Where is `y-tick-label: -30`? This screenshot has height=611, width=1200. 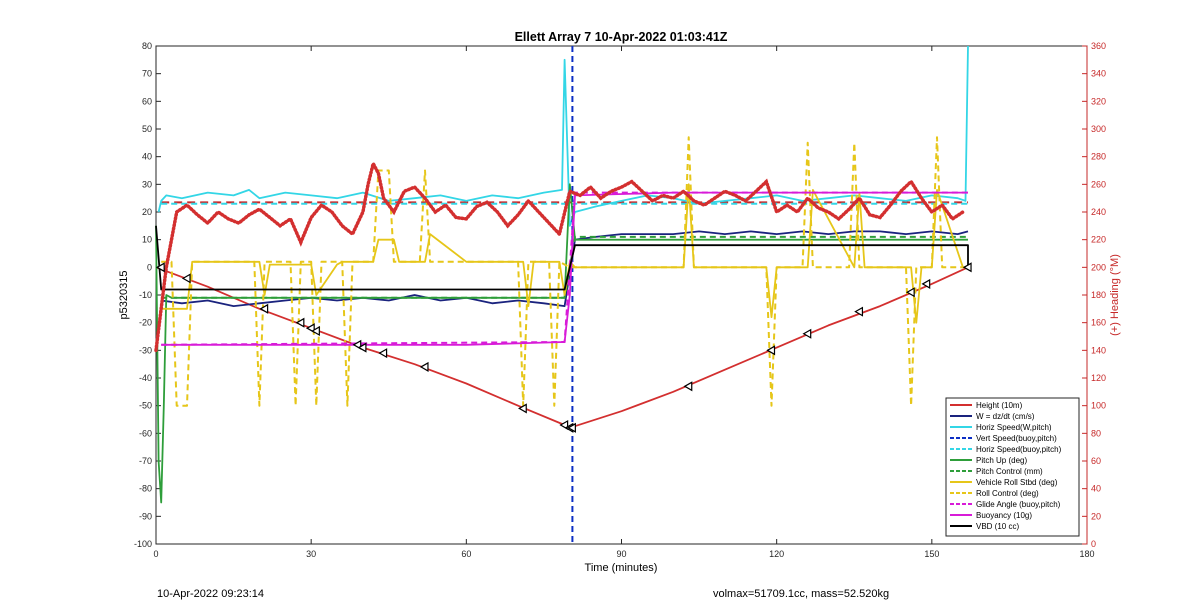 y-tick-label: -30 is located at coordinates (145, 350).